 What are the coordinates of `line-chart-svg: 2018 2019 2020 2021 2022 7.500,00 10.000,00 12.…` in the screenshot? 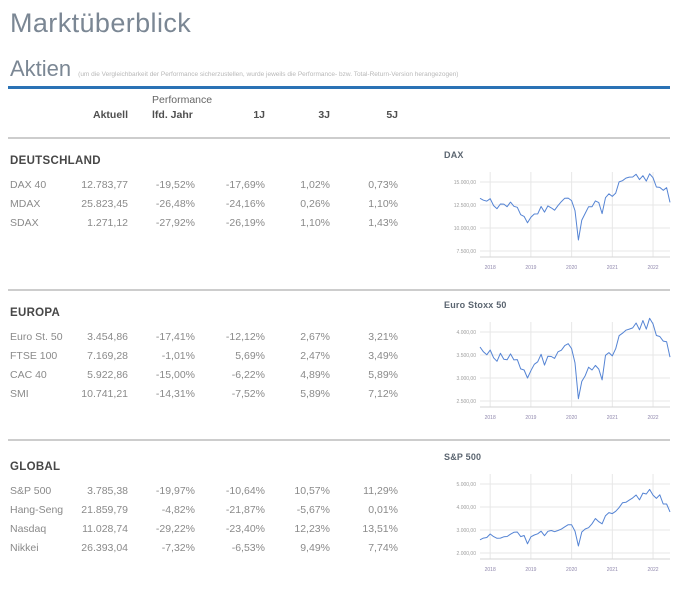 It's located at (562, 221).